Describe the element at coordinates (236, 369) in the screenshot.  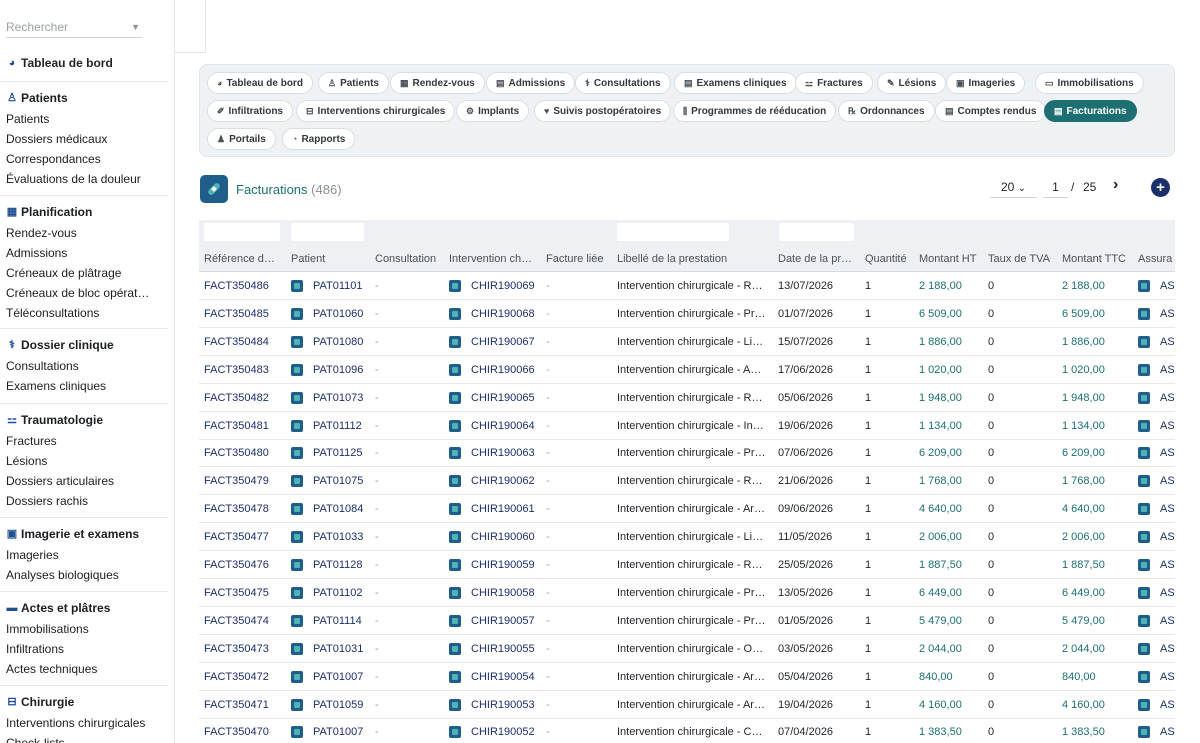
I see `reference-link: FACT350483` at that location.